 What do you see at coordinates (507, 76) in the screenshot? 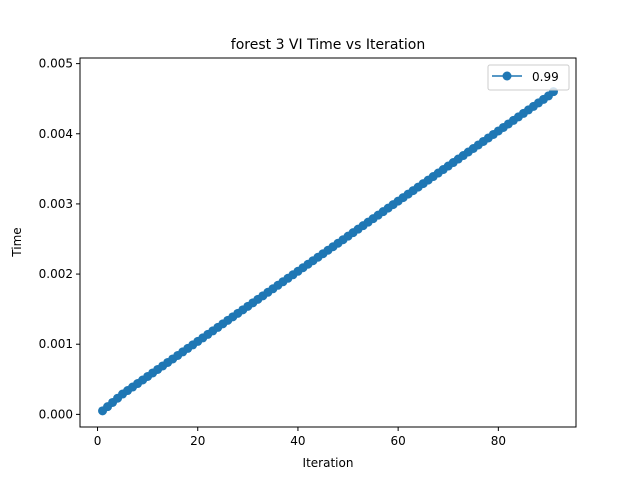
I see `legend-marker-swatch` at bounding box center [507, 76].